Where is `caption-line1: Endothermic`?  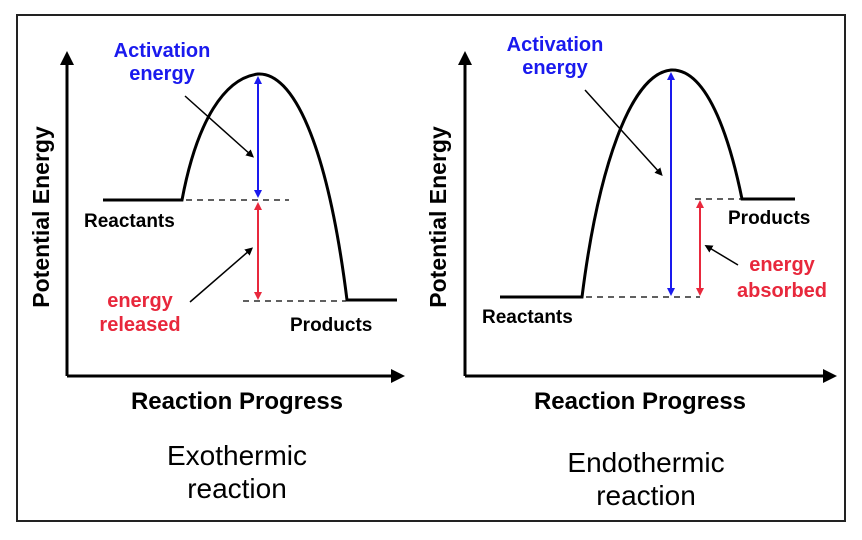
caption-line1: Endothermic is located at coordinates (645, 462).